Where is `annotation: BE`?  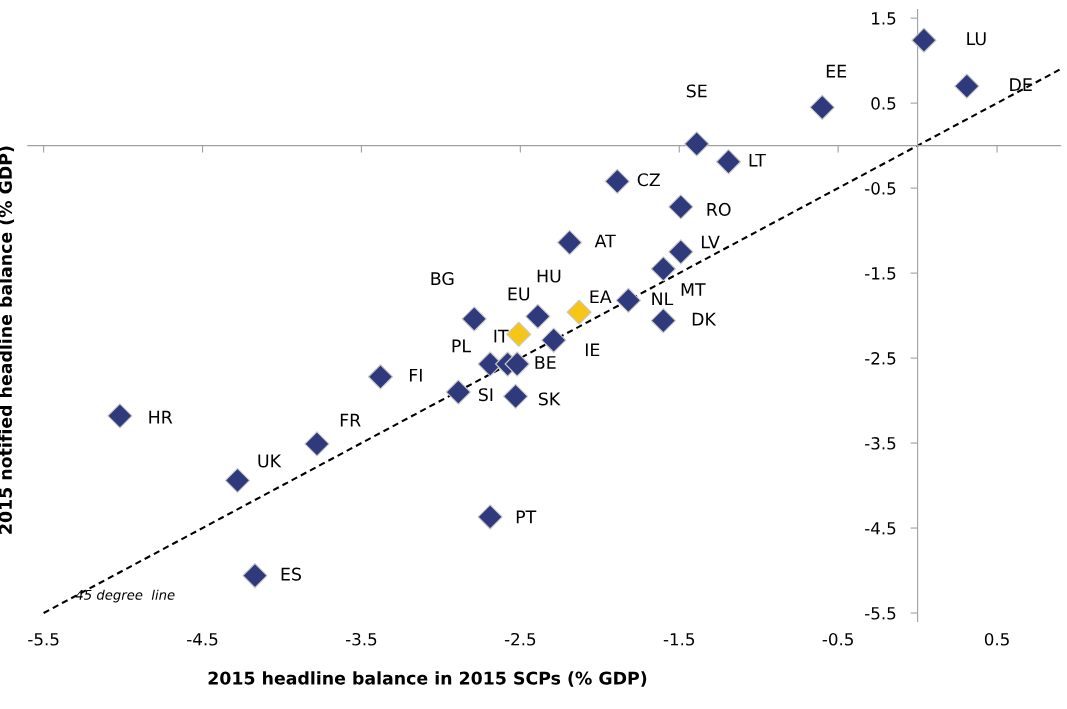
annotation: BE is located at coordinates (545, 362).